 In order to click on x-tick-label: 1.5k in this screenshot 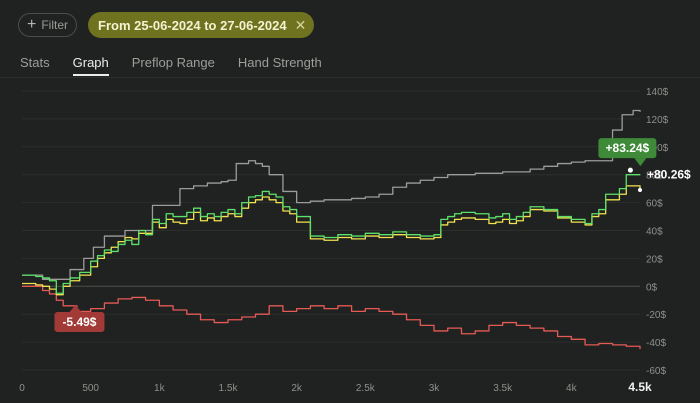, I will do `click(229, 388)`.